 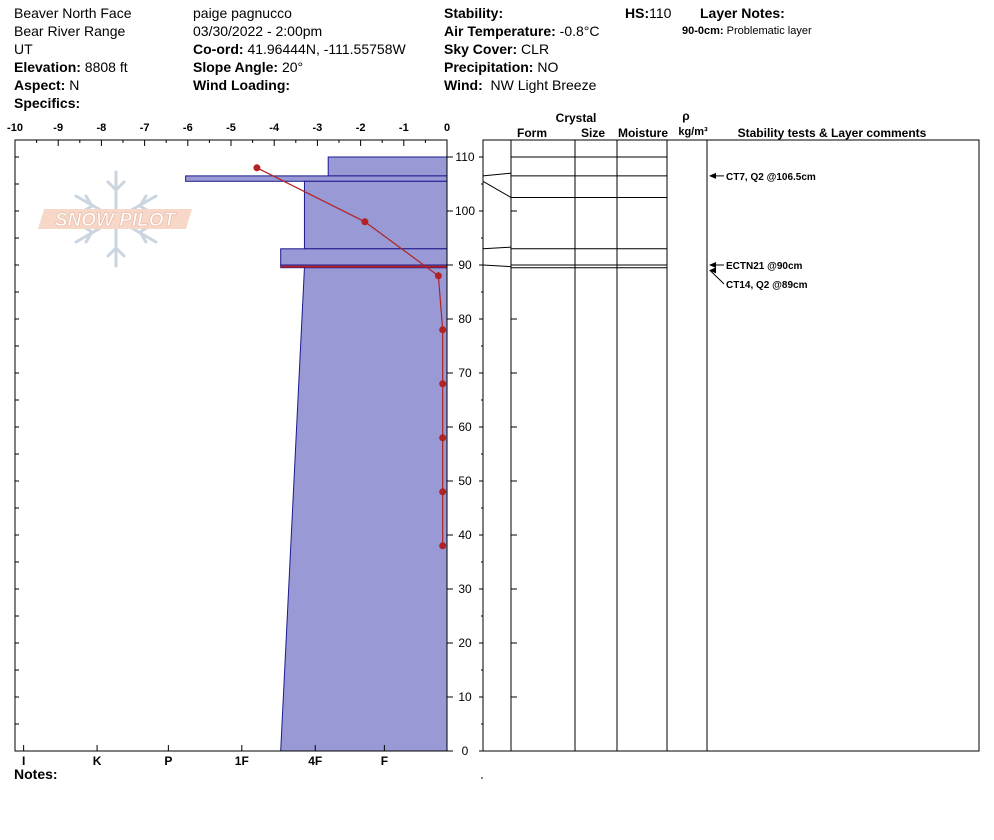 I want to click on stability-label: Stability:, so click(x=474, y=13).